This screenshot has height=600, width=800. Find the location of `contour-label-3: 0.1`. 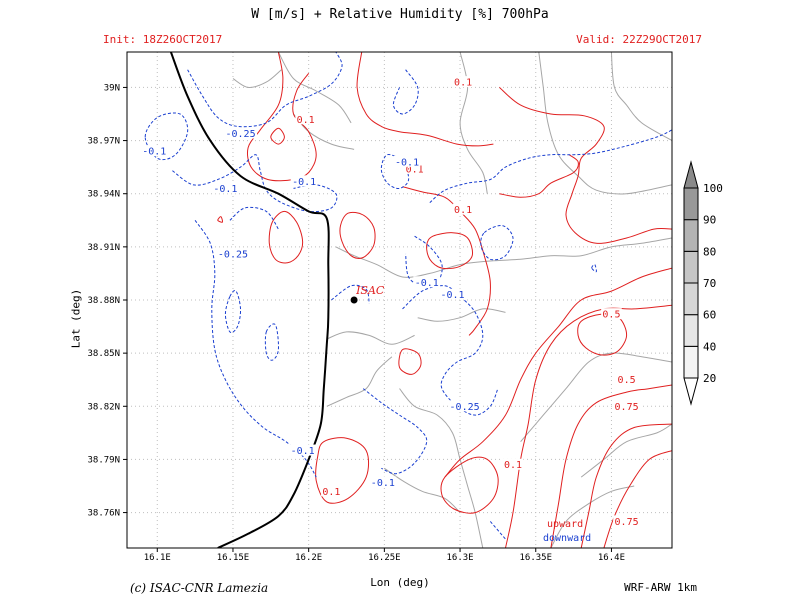

contour-label-3: 0.1 is located at coordinates (463, 210).